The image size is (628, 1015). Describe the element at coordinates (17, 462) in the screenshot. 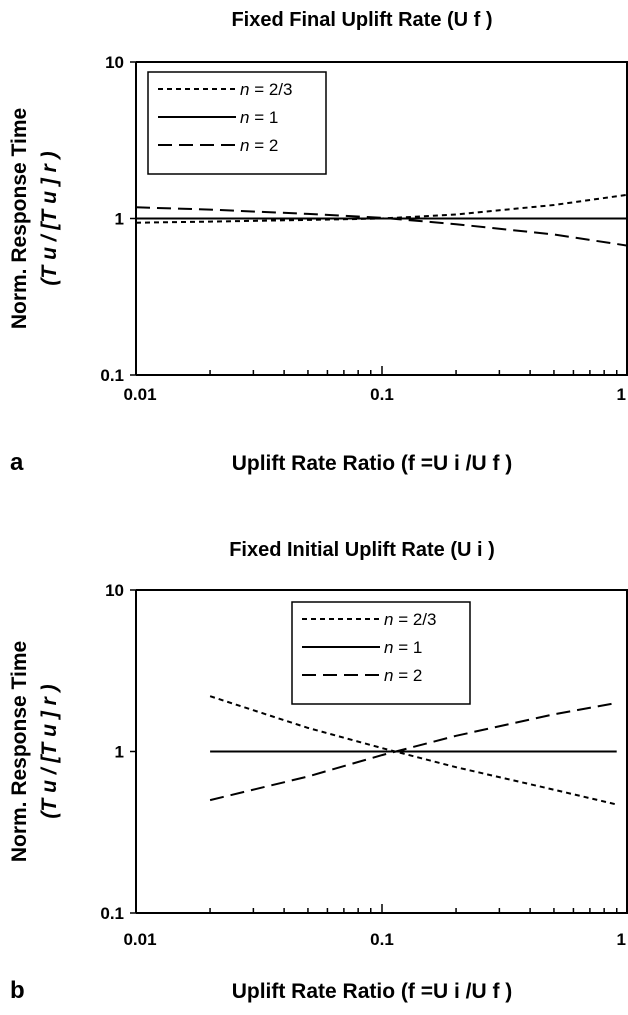

I see `panel-label: a` at that location.